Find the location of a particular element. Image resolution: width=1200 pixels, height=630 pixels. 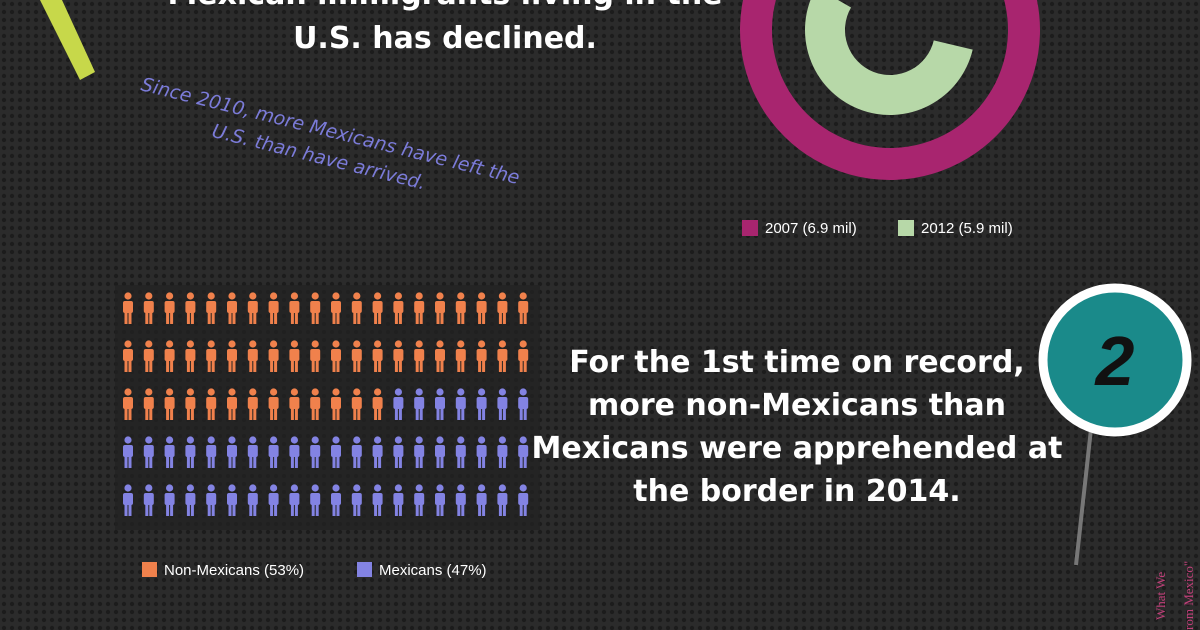

side-note-line: What We is located at coordinates (1160, 596).